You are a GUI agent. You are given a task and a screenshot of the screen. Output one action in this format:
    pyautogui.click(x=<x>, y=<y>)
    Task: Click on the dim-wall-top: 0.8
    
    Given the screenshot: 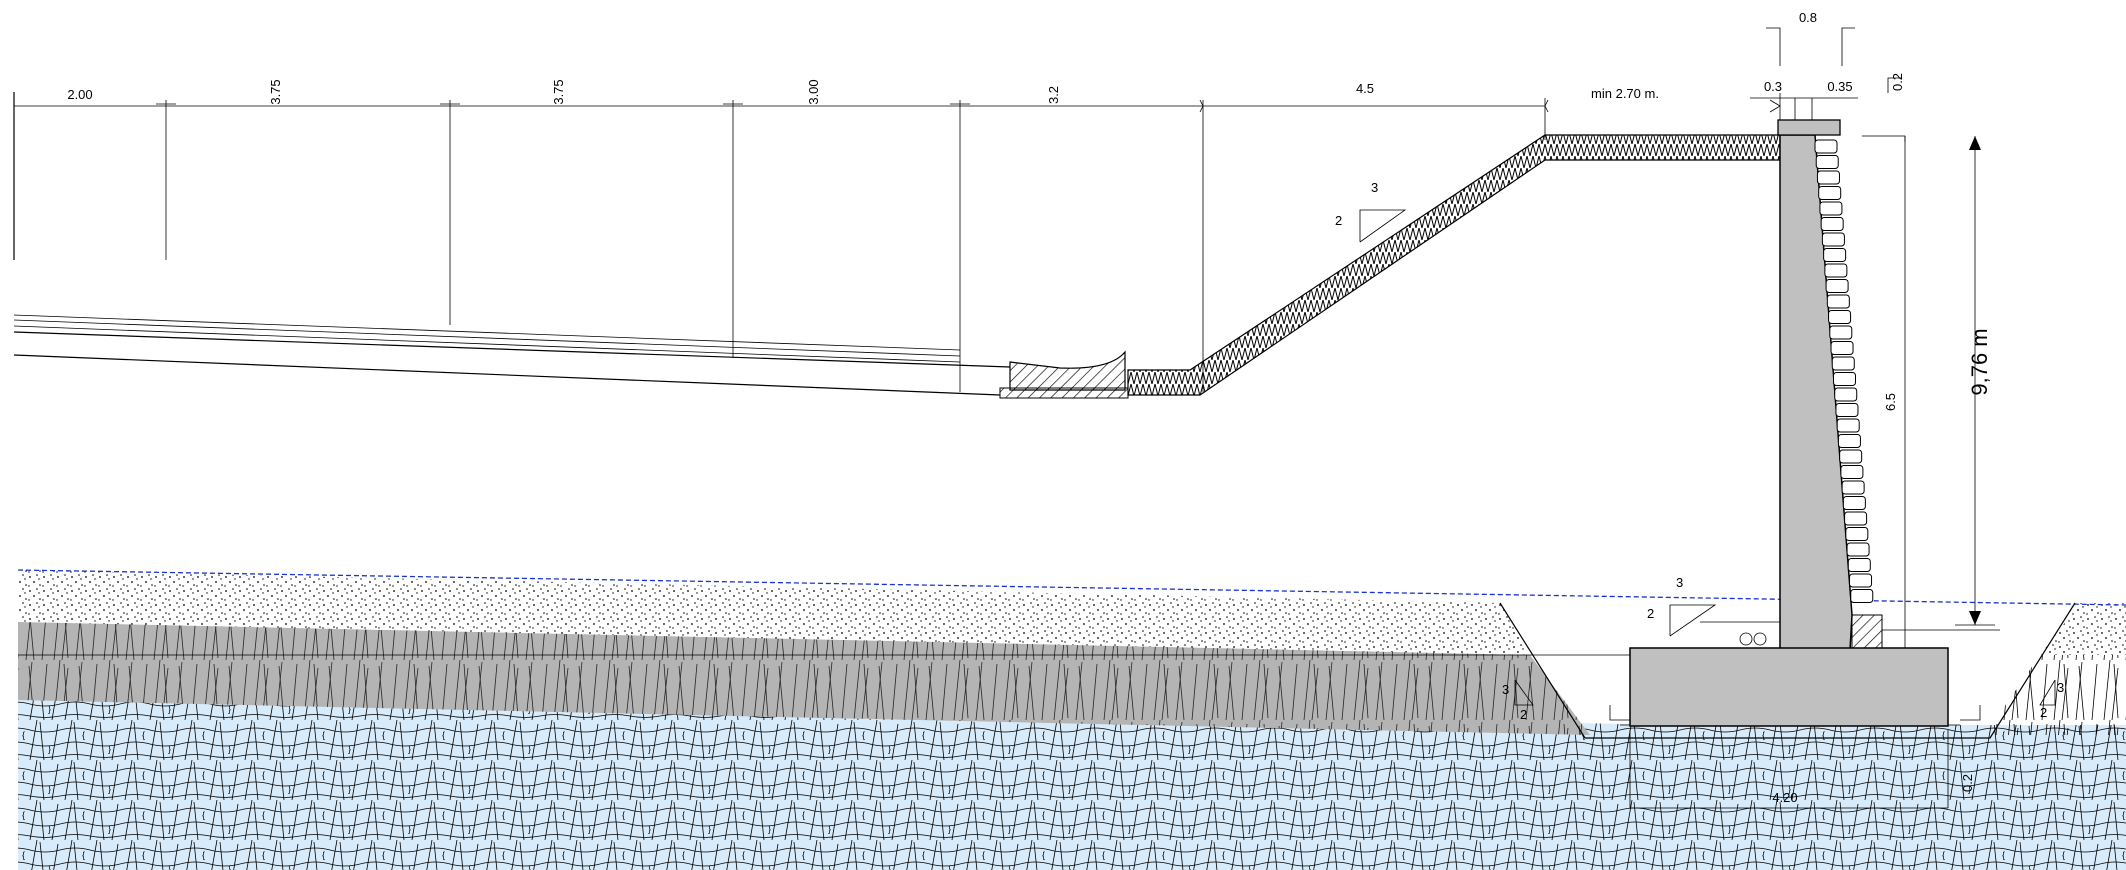 What is the action you would take?
    pyautogui.click(x=1808, y=17)
    